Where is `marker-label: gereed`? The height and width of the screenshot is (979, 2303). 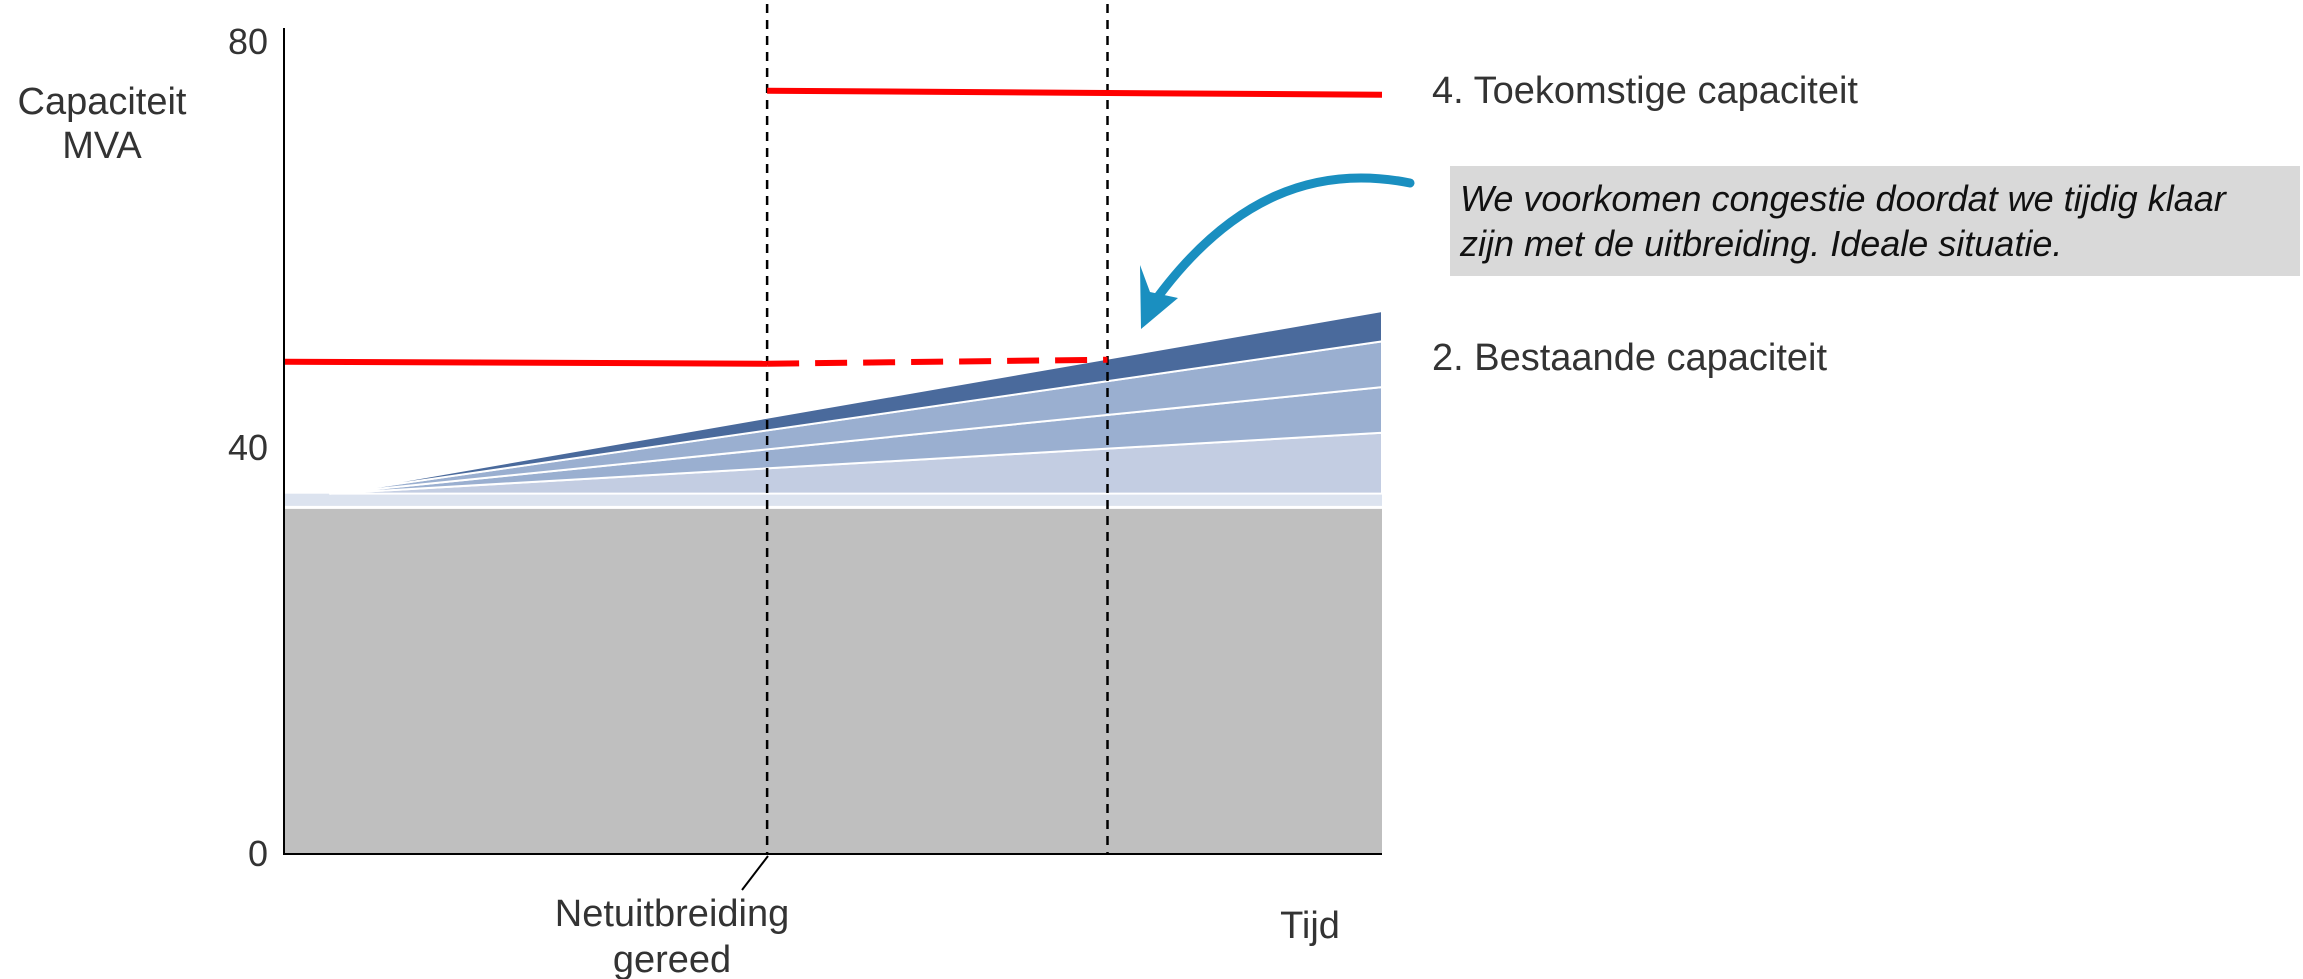
marker-label: gereed is located at coordinates (672, 959).